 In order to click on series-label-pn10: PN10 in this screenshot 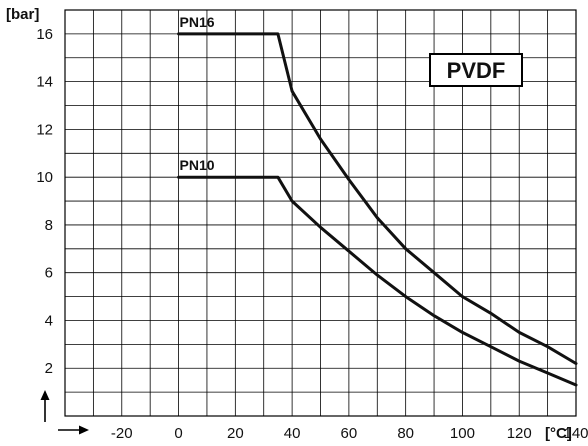, I will do `click(197, 165)`.